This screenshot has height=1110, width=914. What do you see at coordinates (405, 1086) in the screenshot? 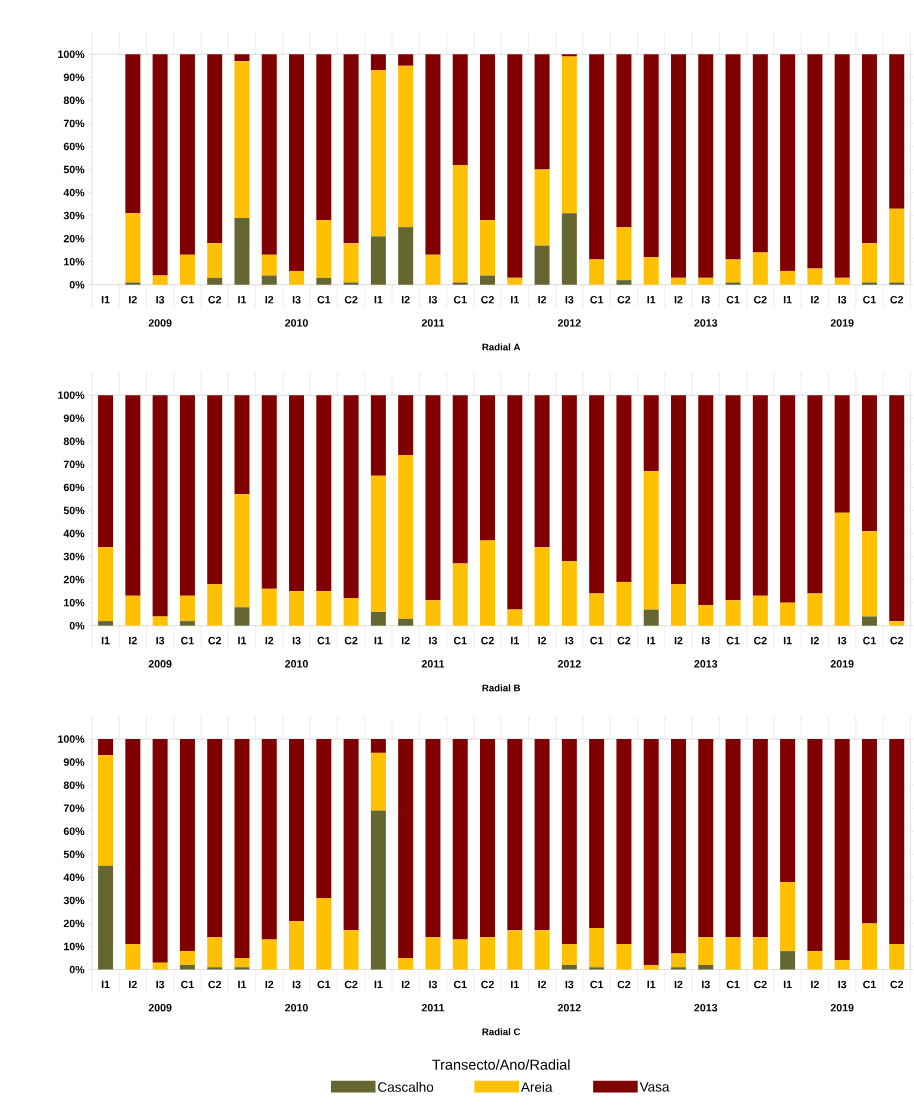
I see `legend-label: Cascalho` at bounding box center [405, 1086].